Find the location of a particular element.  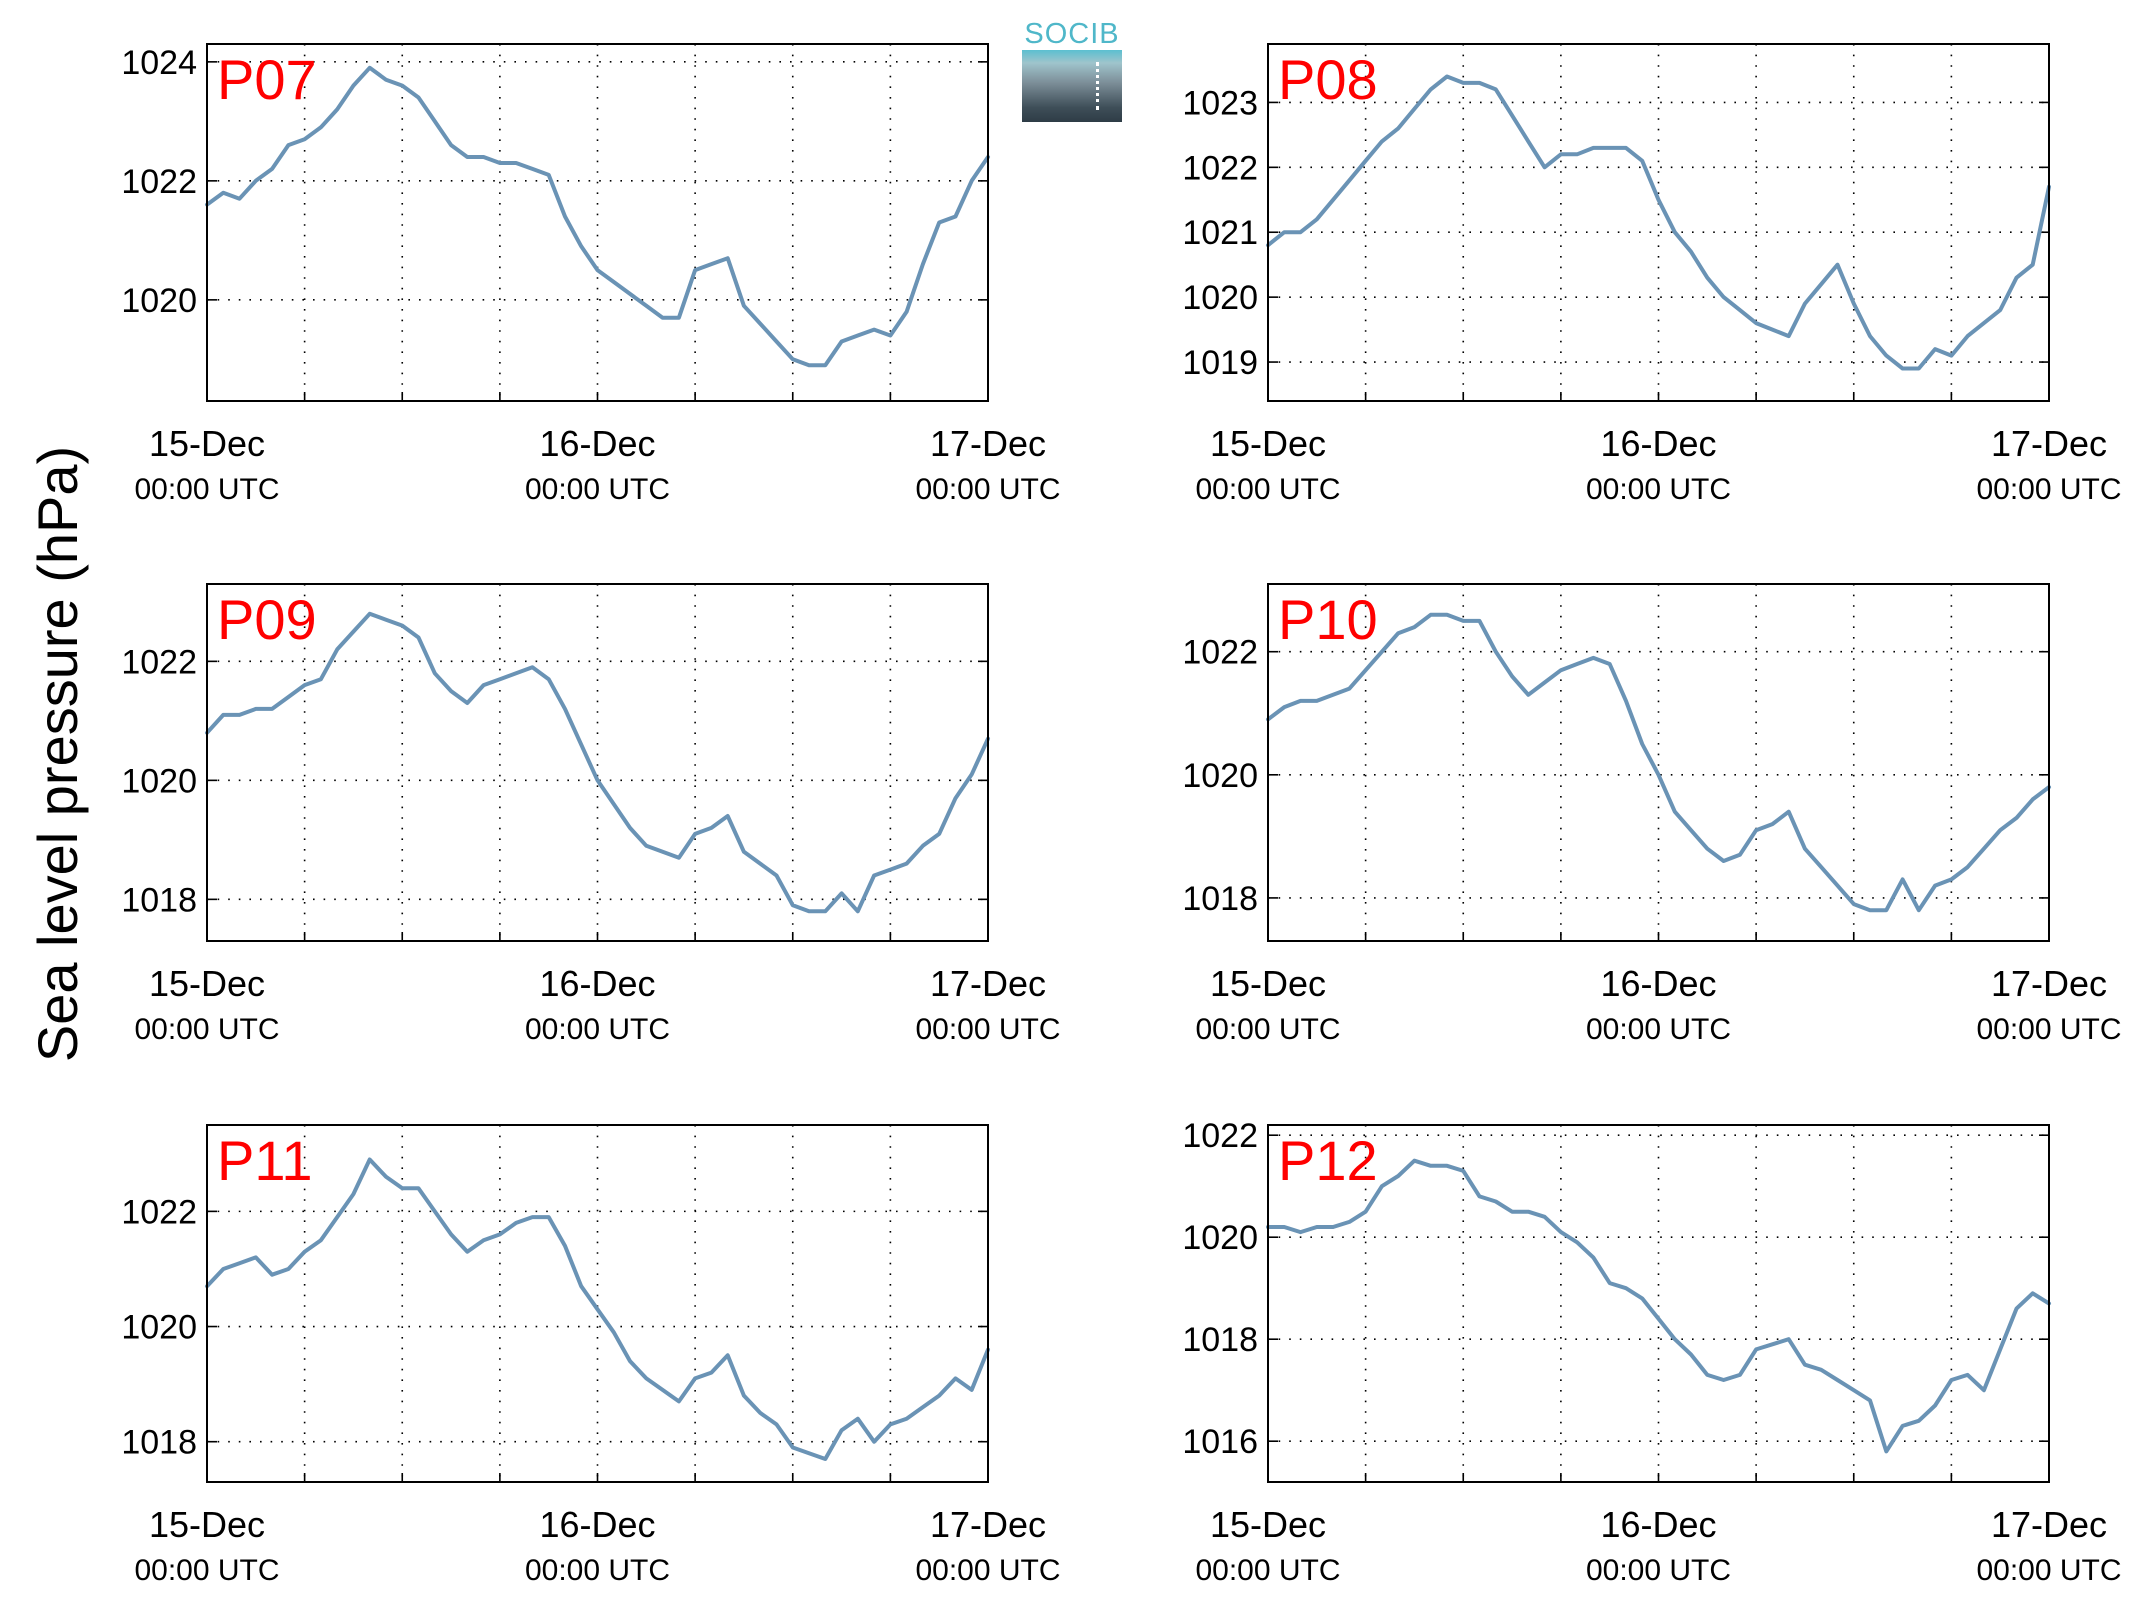

logo-text: SOCIB is located at coordinates (1072, 34).